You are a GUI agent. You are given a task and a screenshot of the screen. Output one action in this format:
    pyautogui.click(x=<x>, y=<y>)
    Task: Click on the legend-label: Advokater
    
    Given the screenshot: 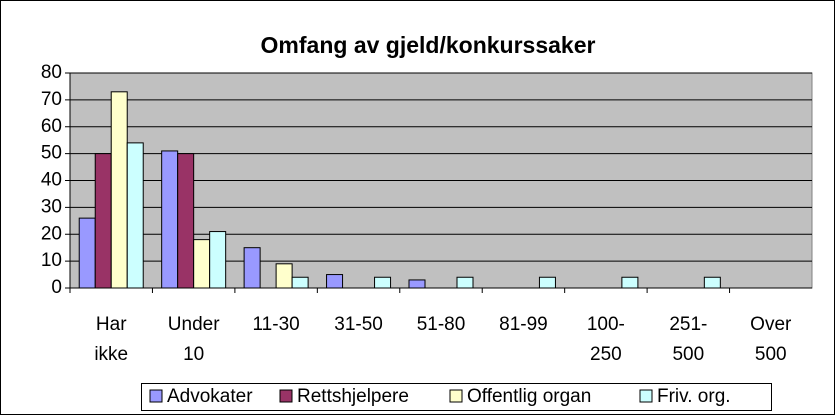 What is the action you would take?
    pyautogui.click(x=210, y=396)
    